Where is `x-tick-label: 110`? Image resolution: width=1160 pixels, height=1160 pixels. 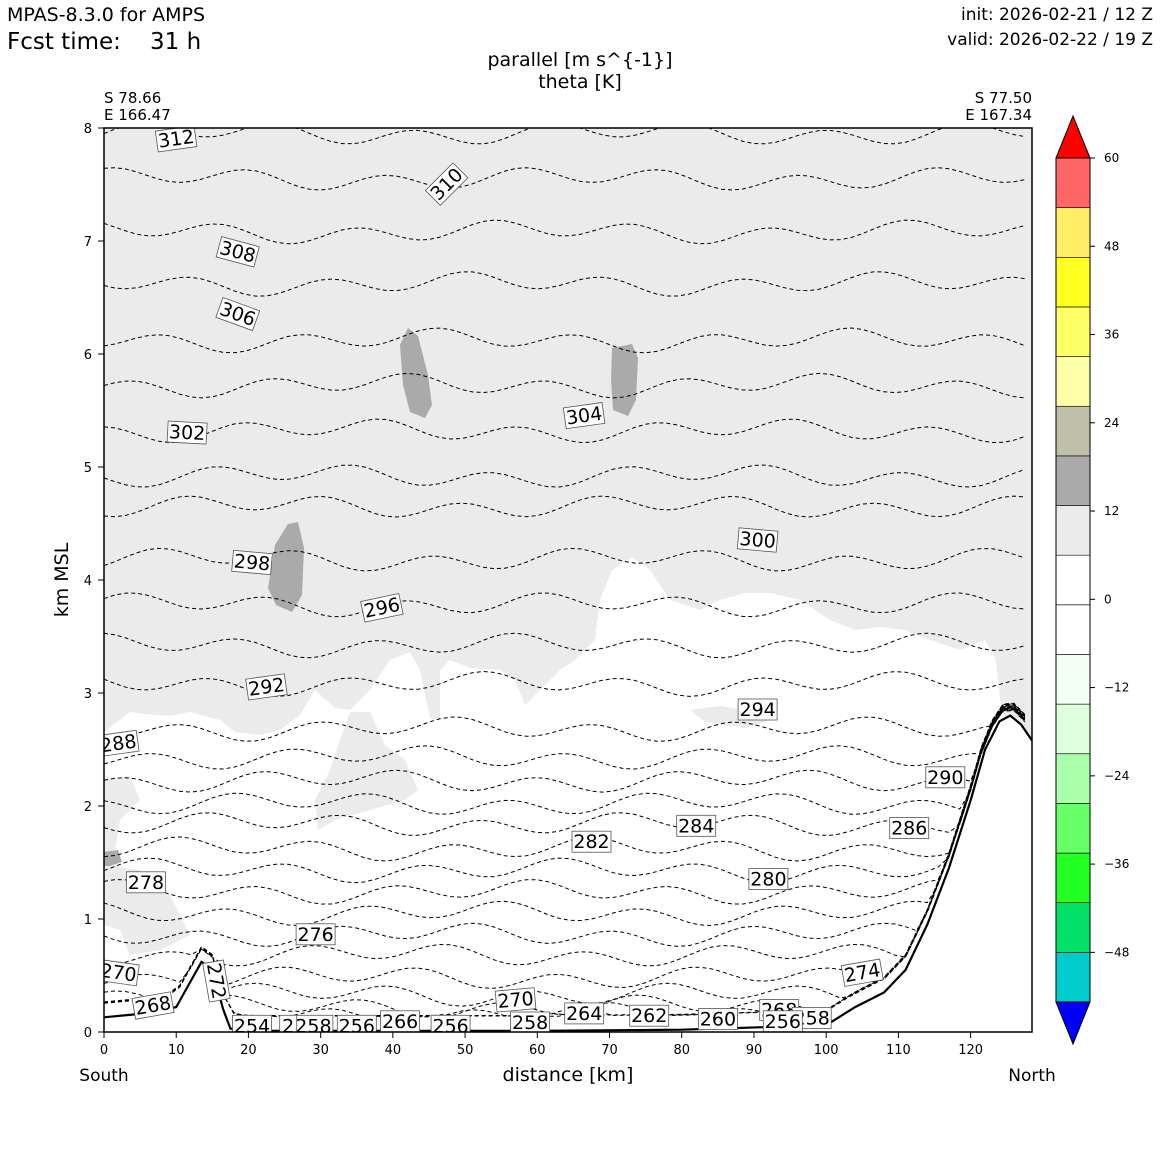 x-tick-label: 110 is located at coordinates (898, 1050).